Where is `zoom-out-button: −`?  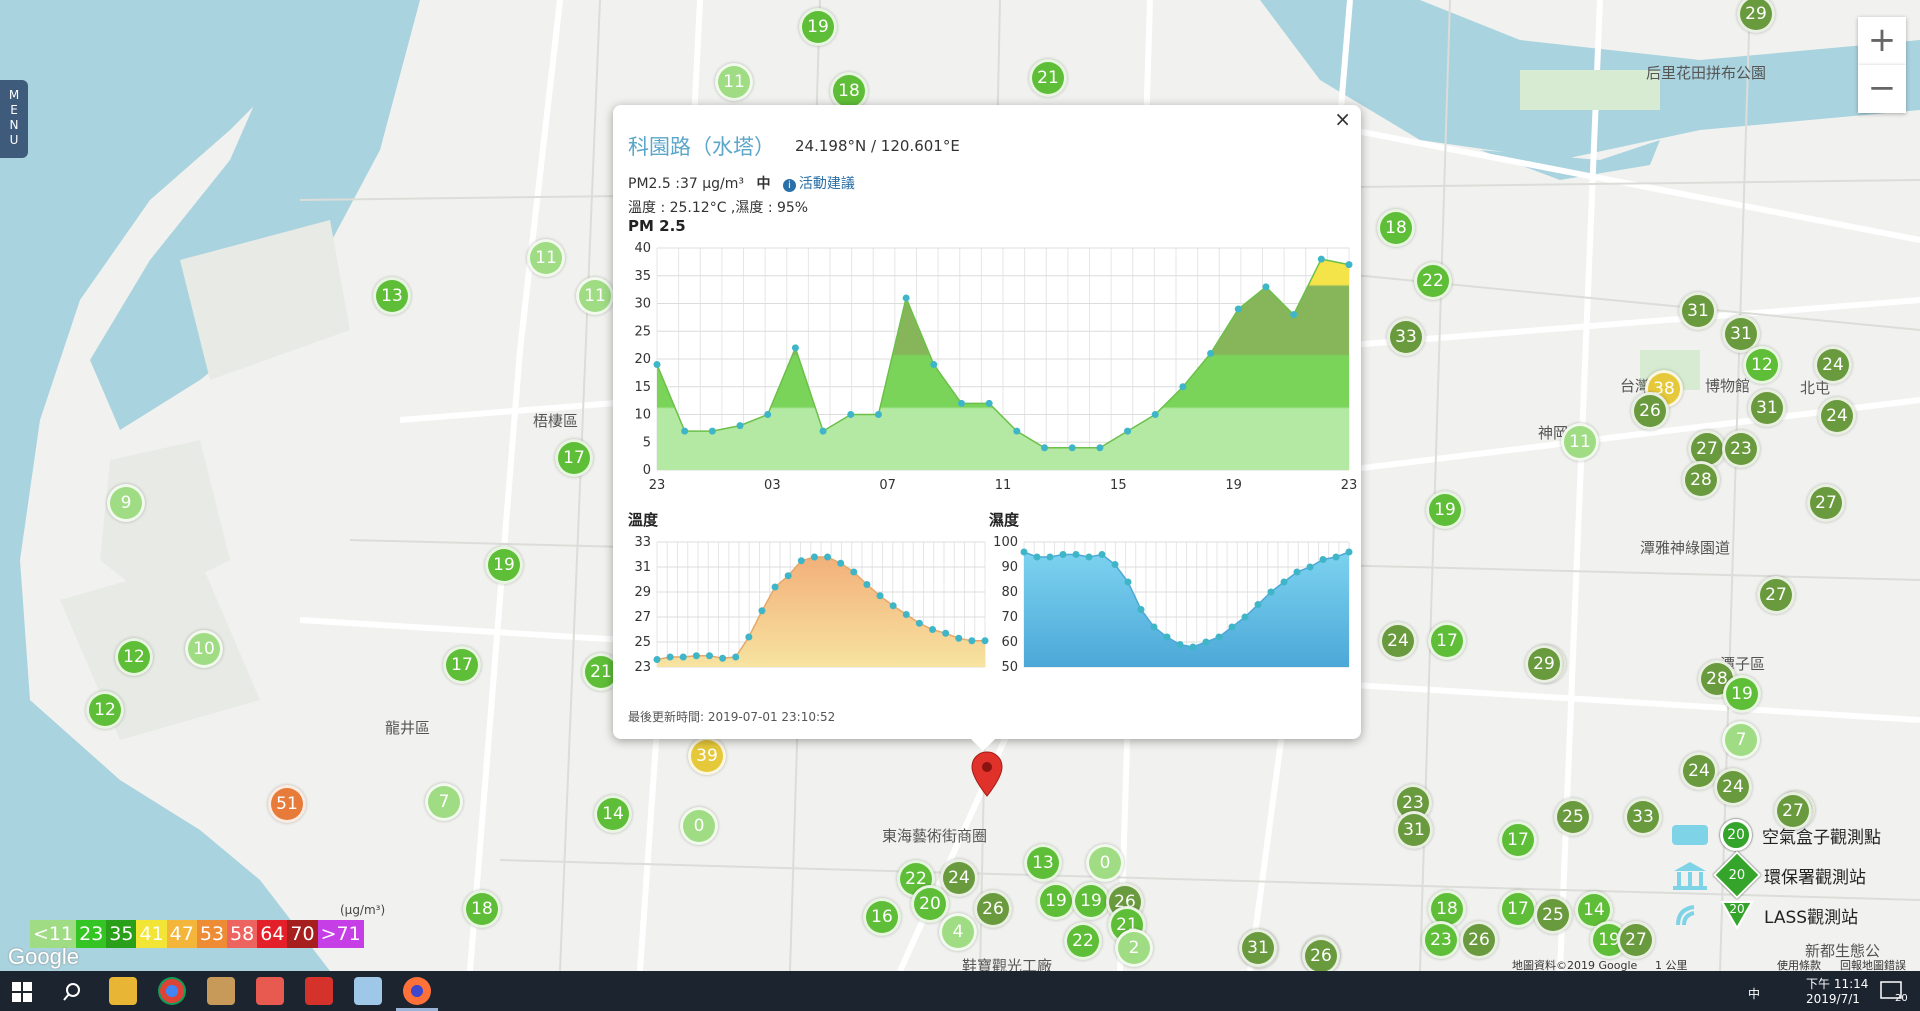
zoom-out-button: − is located at coordinates (1882, 89).